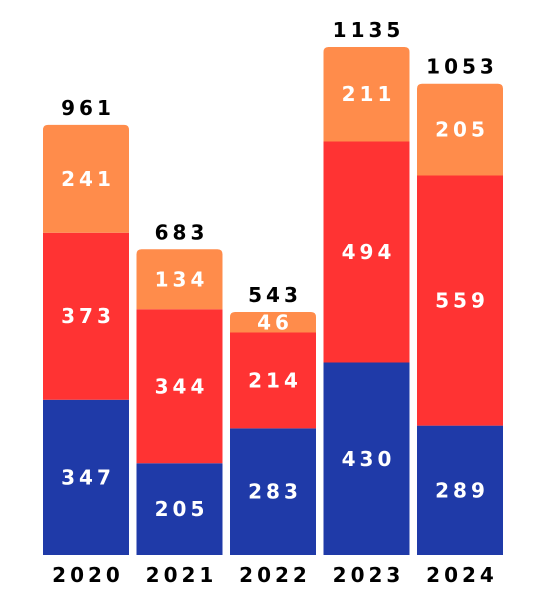  Describe the element at coordinates (182, 575) in the screenshot. I see `category-label-2021: 2021` at that location.